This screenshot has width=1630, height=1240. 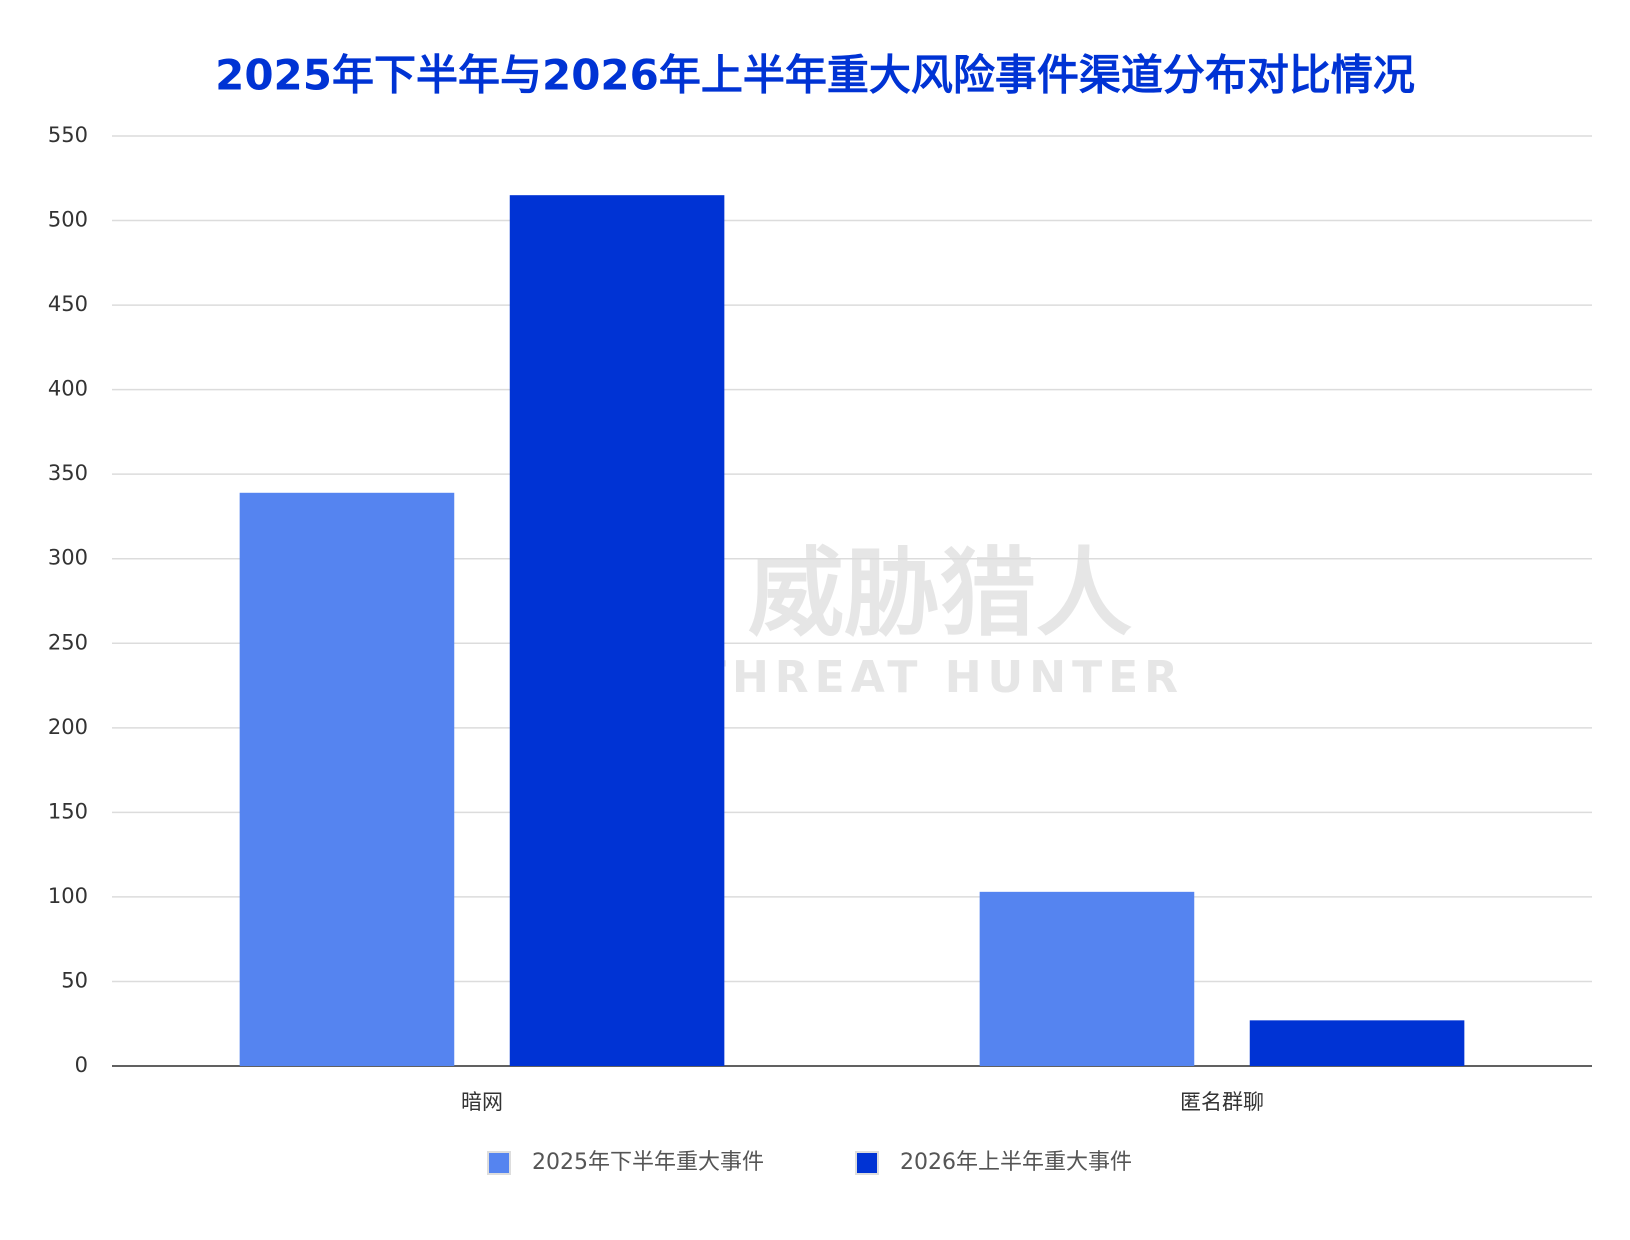 What do you see at coordinates (648, 1162) in the screenshot?
I see `legend-label: 2025年下半年重大事件` at bounding box center [648, 1162].